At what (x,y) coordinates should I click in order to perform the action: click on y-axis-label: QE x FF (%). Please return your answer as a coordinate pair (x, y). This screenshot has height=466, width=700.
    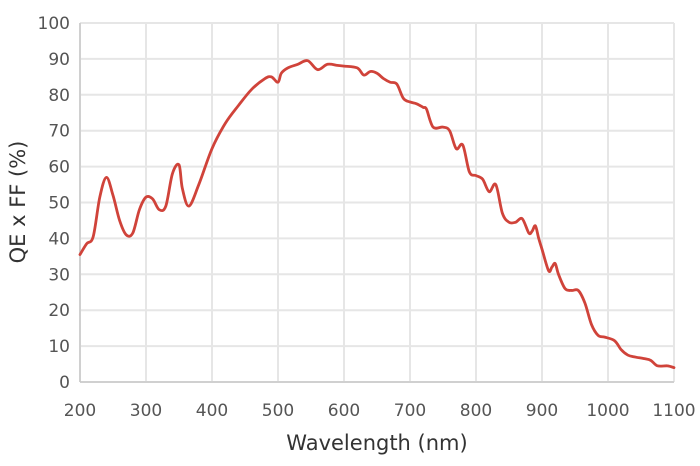
    Looking at the image, I should click on (18, 202).